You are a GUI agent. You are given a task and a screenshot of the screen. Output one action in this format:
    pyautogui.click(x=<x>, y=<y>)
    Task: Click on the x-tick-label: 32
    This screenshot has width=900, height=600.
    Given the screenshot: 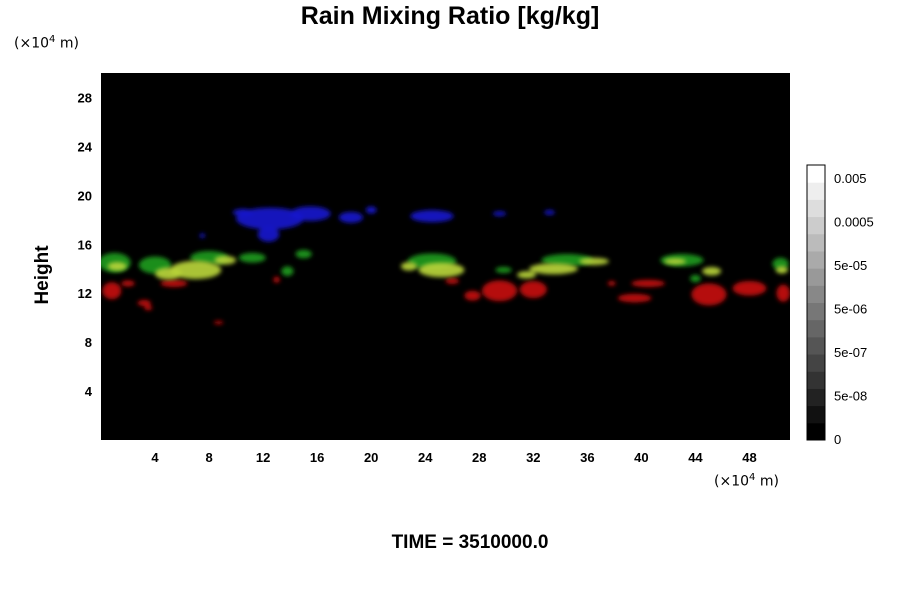 What is the action you would take?
    pyautogui.click(x=533, y=457)
    